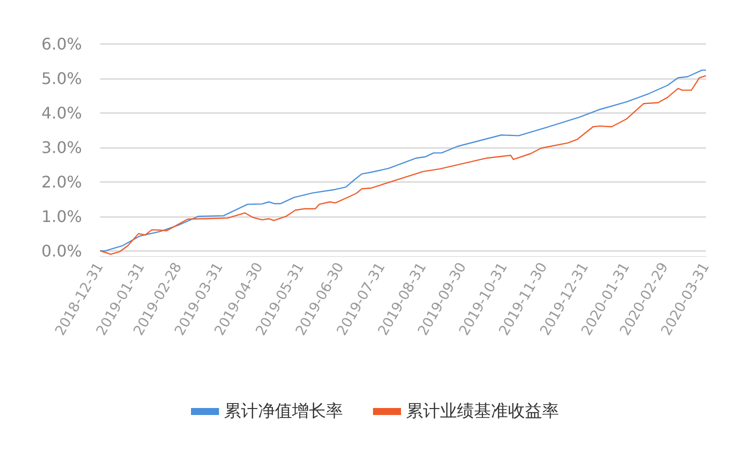  Describe the element at coordinates (61, 78) in the screenshot. I see `y-tick-label: 5.0%` at that location.